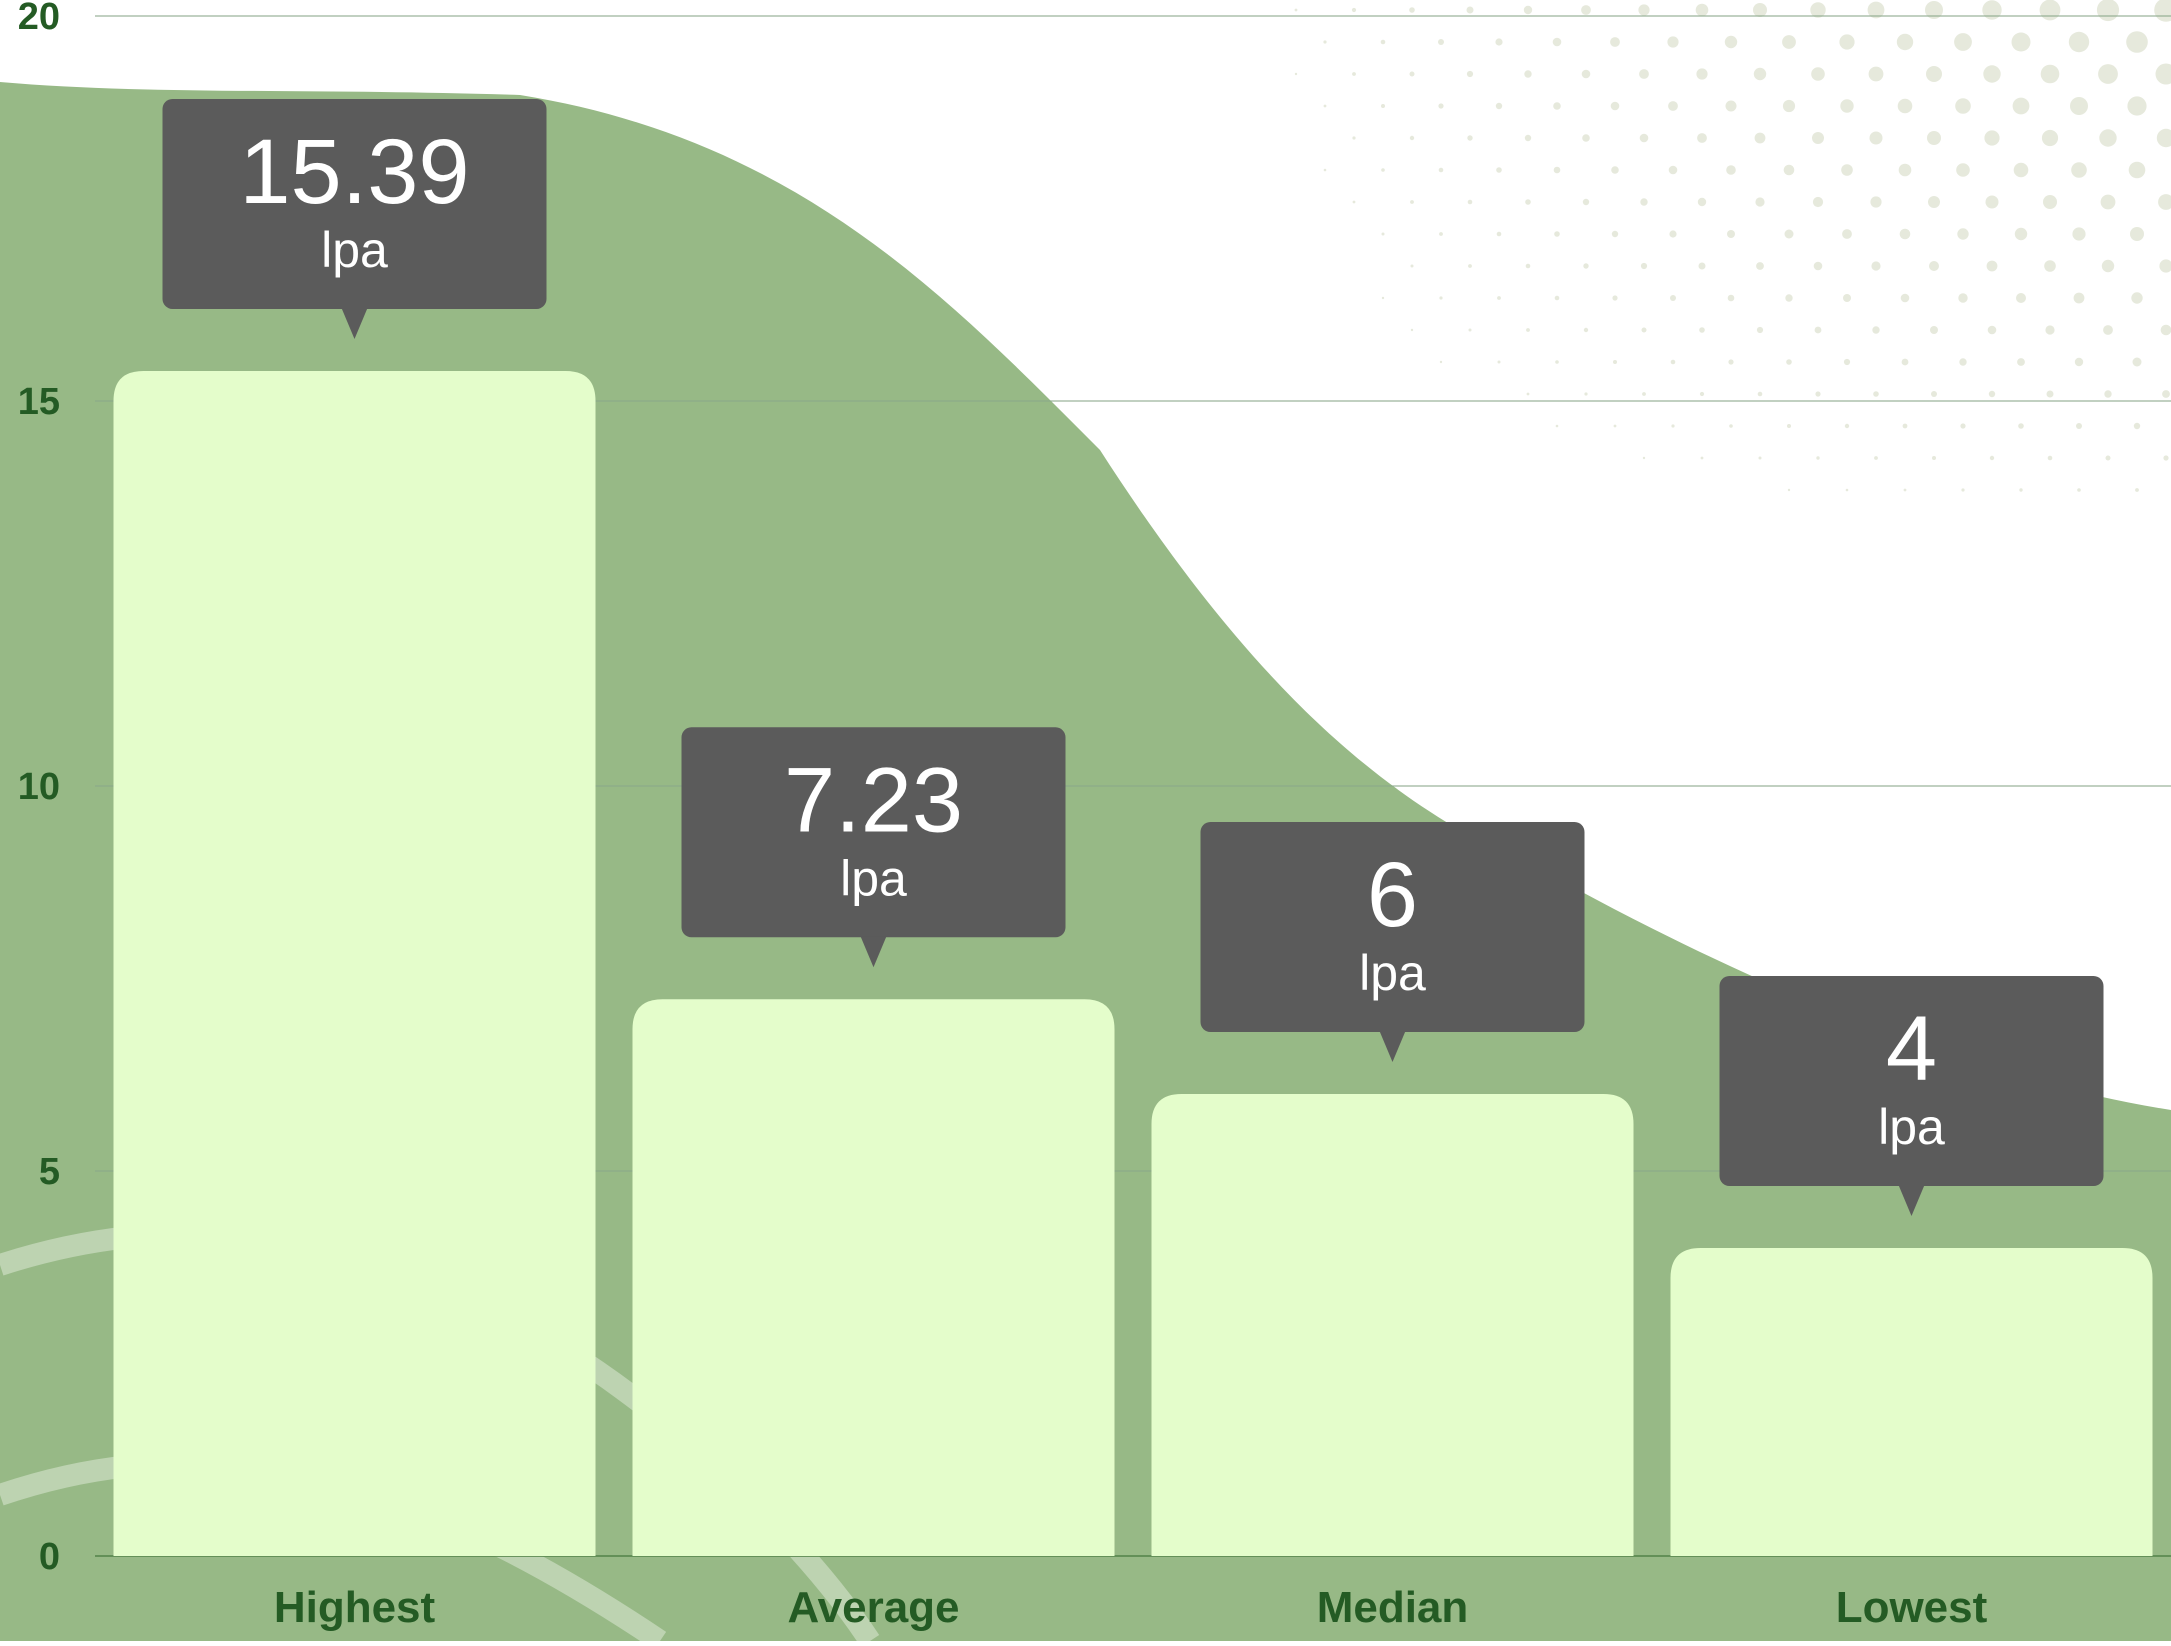 This screenshot has width=2171, height=1646. I want to click on data-label: 7.23, so click(873, 800).